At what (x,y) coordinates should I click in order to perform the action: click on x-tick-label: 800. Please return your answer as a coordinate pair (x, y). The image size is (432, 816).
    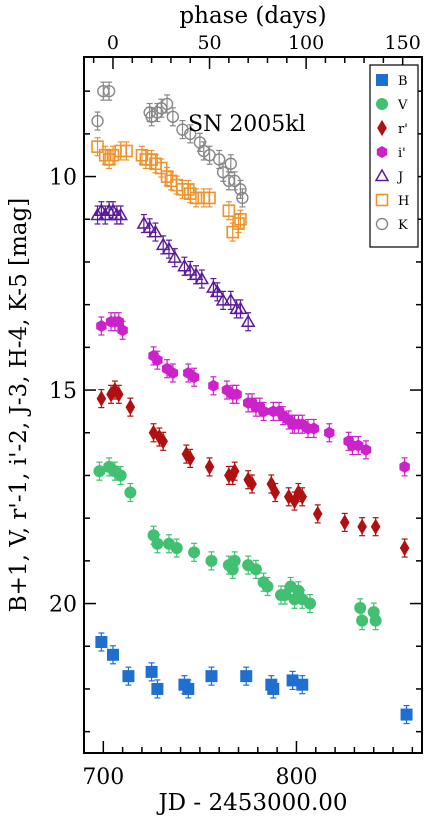
    Looking at the image, I should click on (296, 777).